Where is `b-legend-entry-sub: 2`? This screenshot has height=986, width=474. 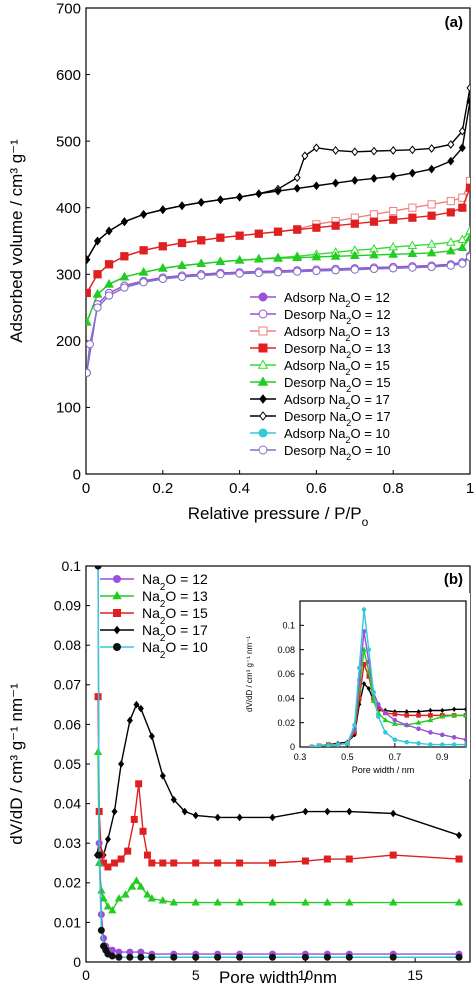
b-legend-entry-sub: 2 is located at coordinates (162, 604).